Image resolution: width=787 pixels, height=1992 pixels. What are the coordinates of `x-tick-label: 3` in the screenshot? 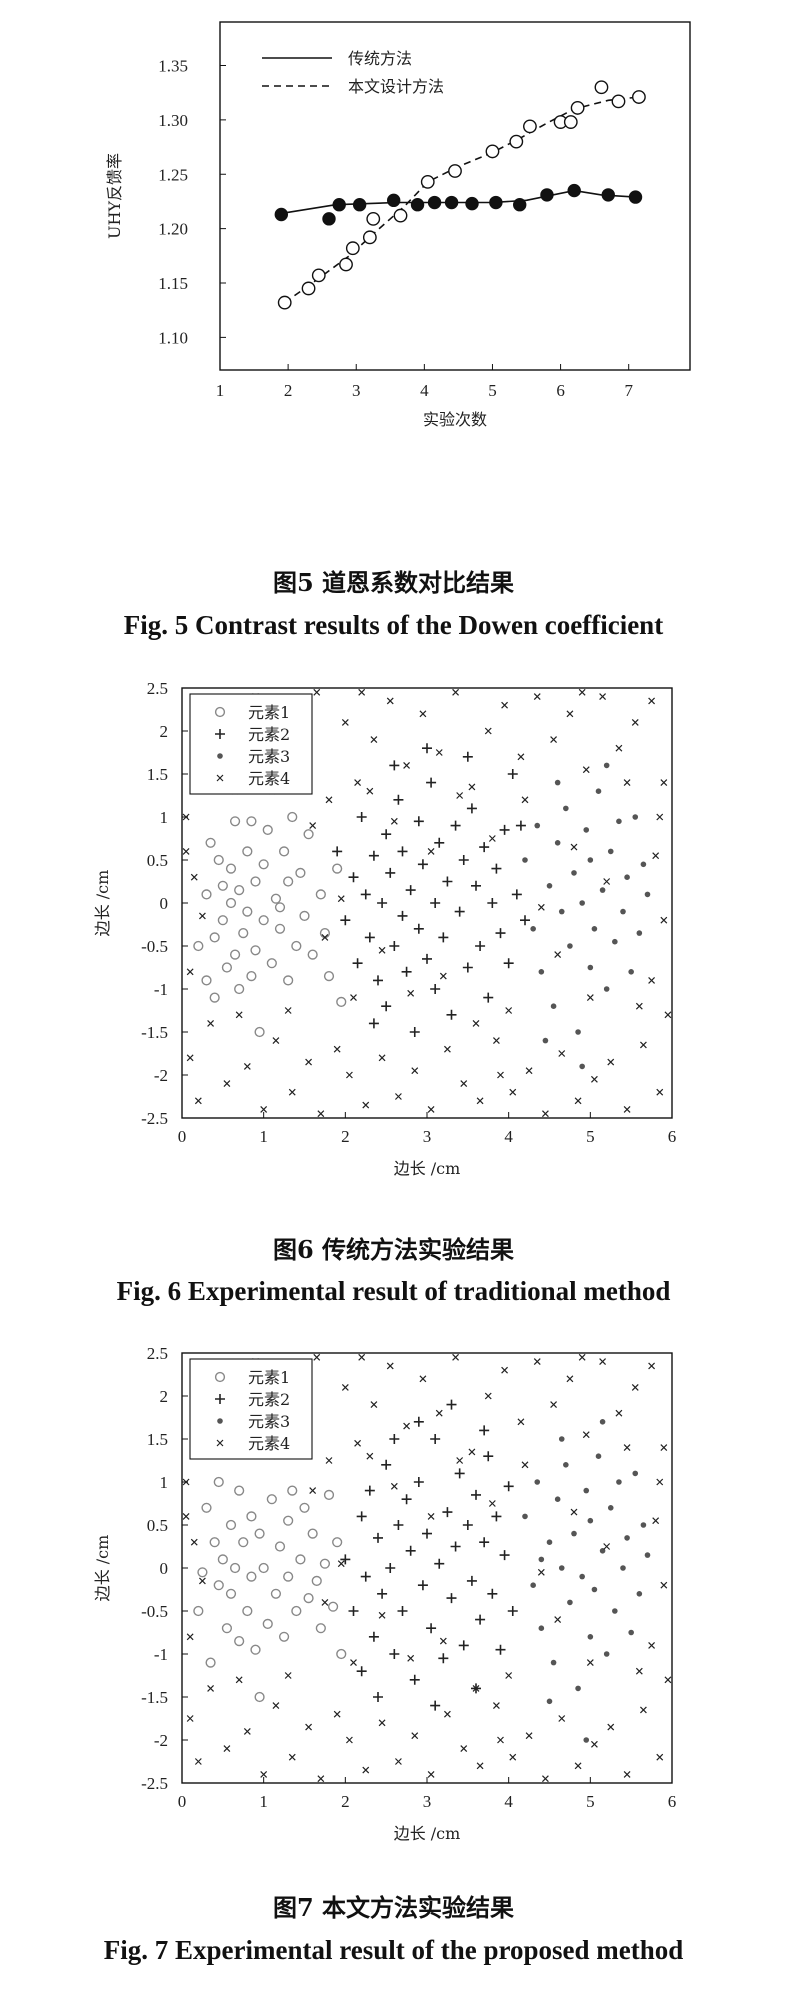 It's located at (356, 390).